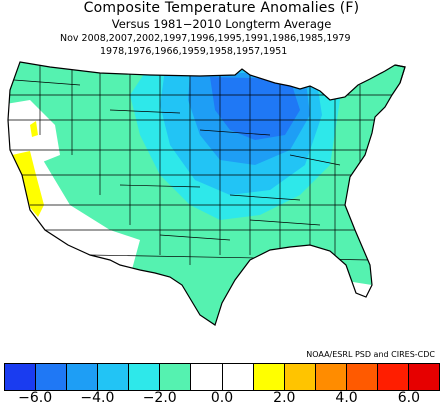 This screenshot has width=443, height=406. I want to click on shading-dark-blue, so click(255, 108).